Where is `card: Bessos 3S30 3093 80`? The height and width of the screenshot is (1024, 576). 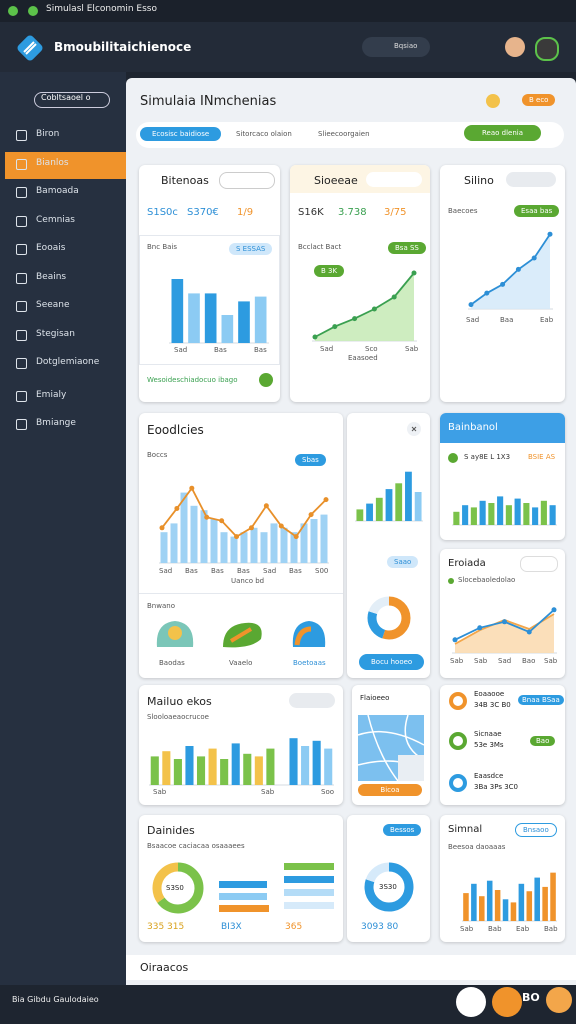 card: Bessos 3S30 3093 80 is located at coordinates (388, 878).